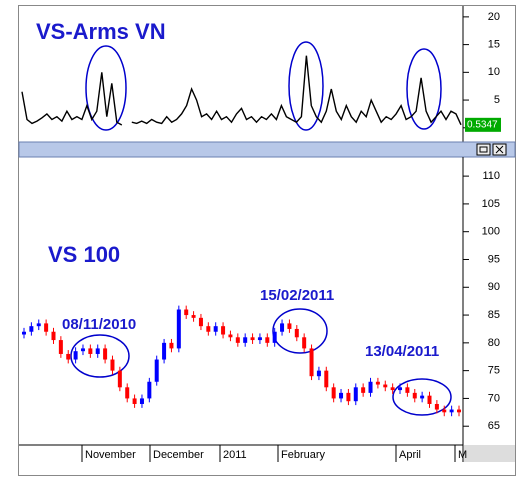 Image resolution: width=528 pixels, height=487 pixels. What do you see at coordinates (494, 398) in the screenshot?
I see `y-tick-label: 70` at bounding box center [494, 398].